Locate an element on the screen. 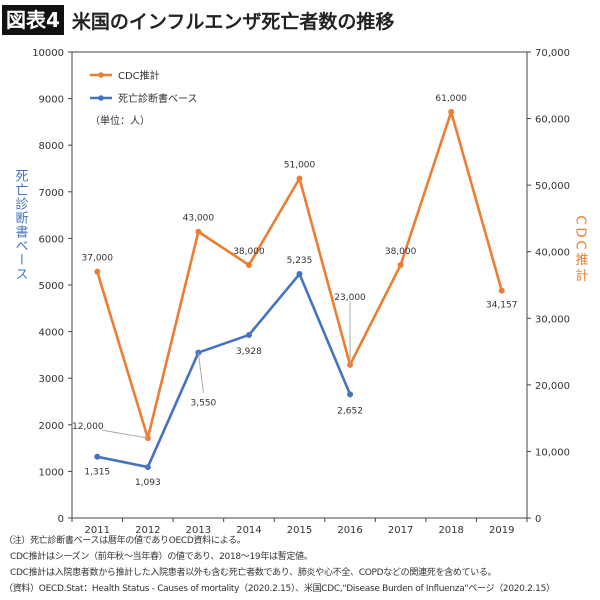  data-label: 23,000 is located at coordinates (350, 298).